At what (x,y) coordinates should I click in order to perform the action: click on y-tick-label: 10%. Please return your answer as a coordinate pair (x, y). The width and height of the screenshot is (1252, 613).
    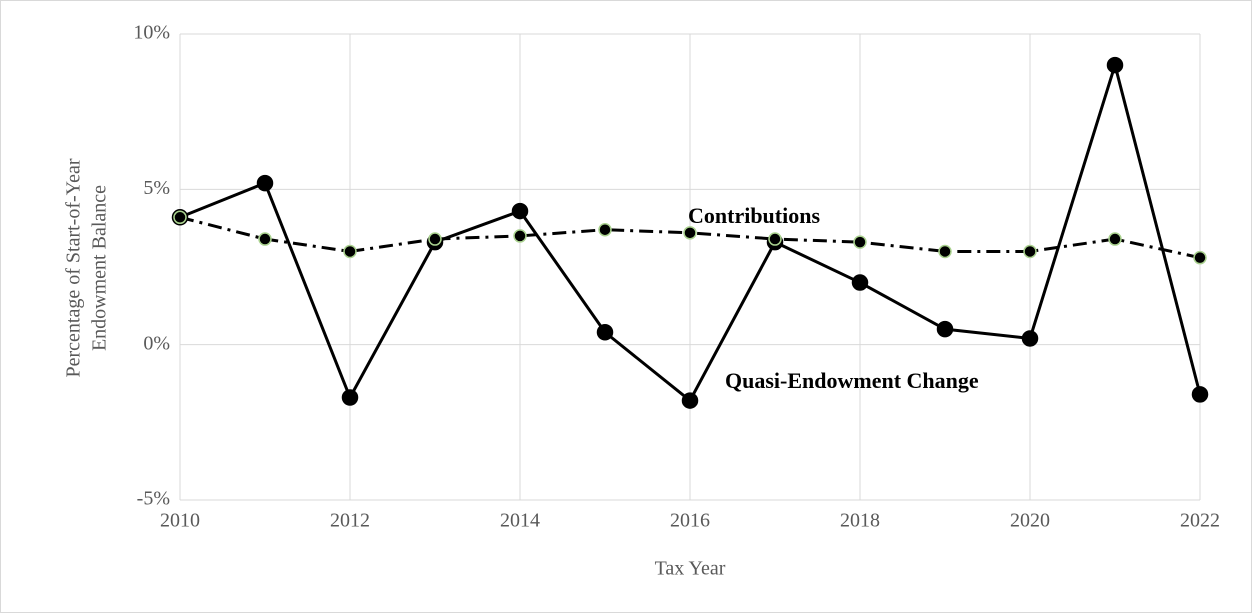
    Looking at the image, I should click on (151, 33).